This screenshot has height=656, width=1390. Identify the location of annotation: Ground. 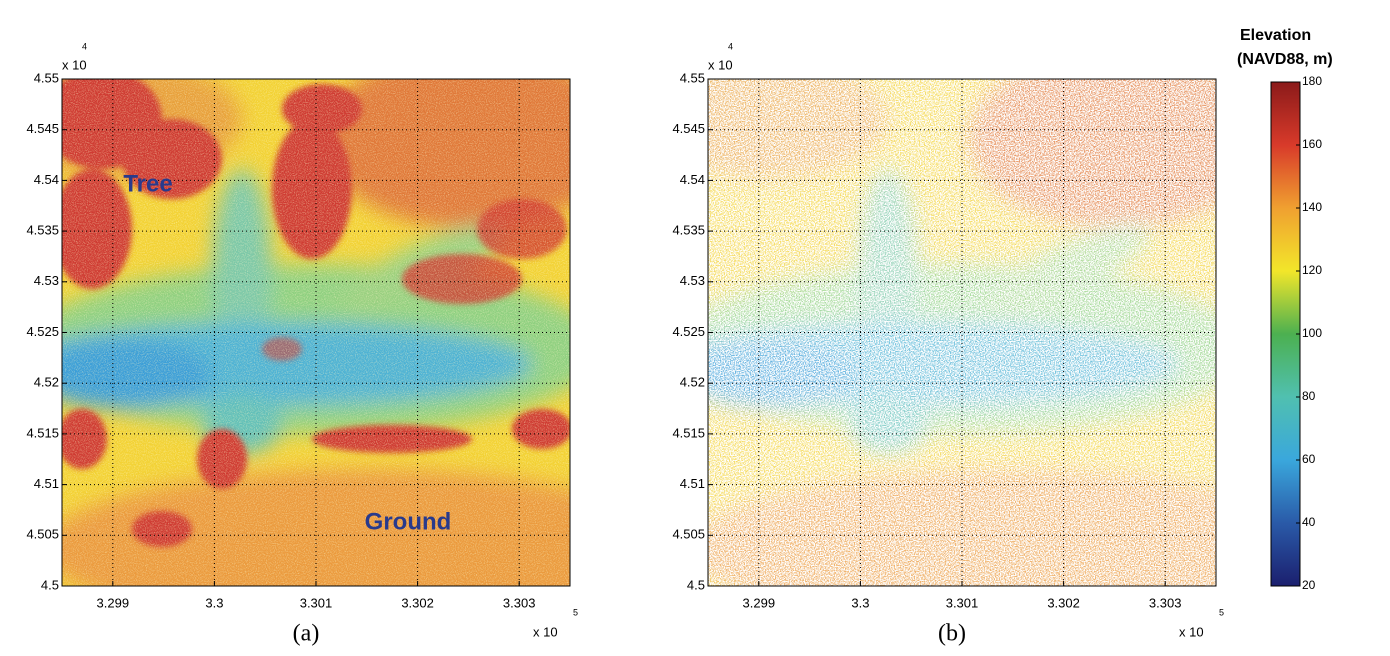
(408, 521).